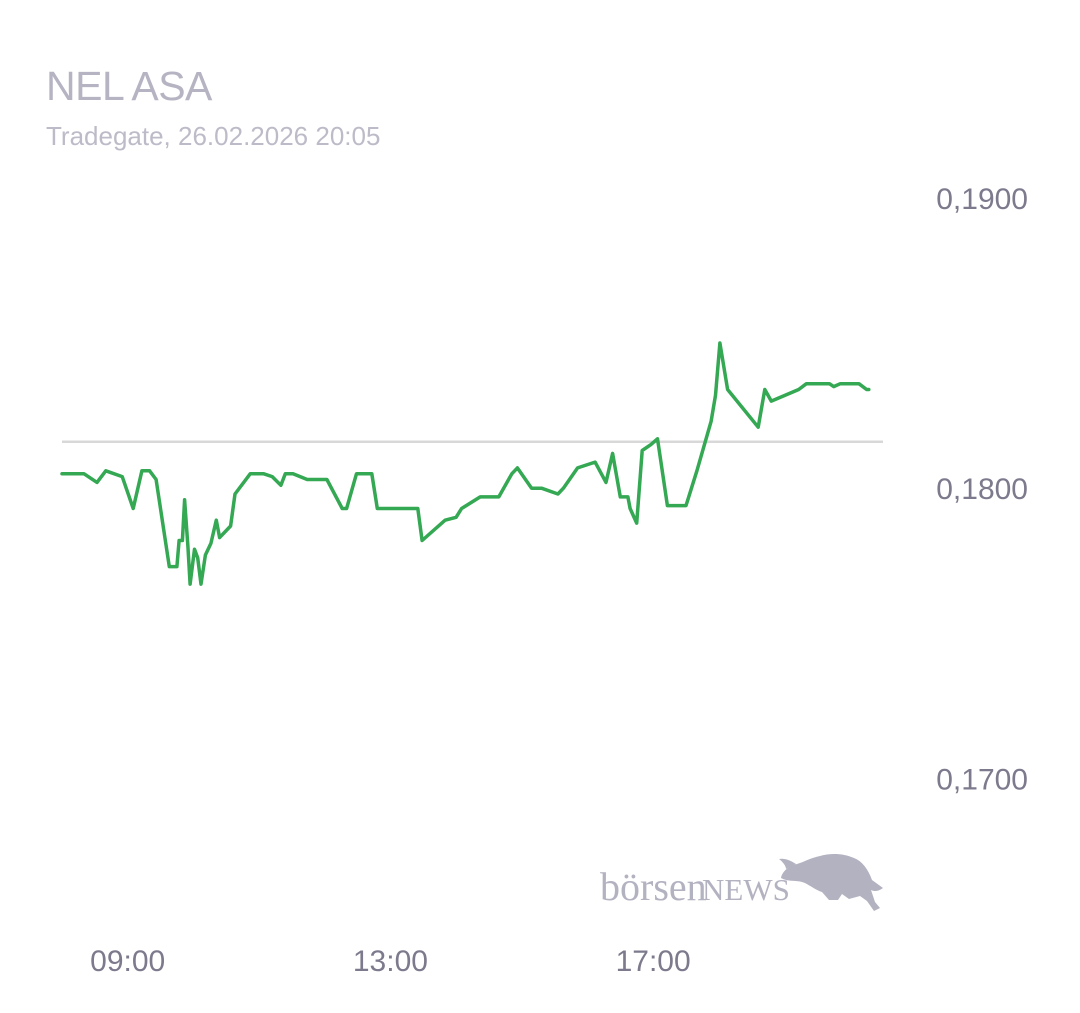 This screenshot has height=1013, width=1080. Describe the element at coordinates (653, 886) in the screenshot. I see `logo-text-borsen: börsen` at that location.